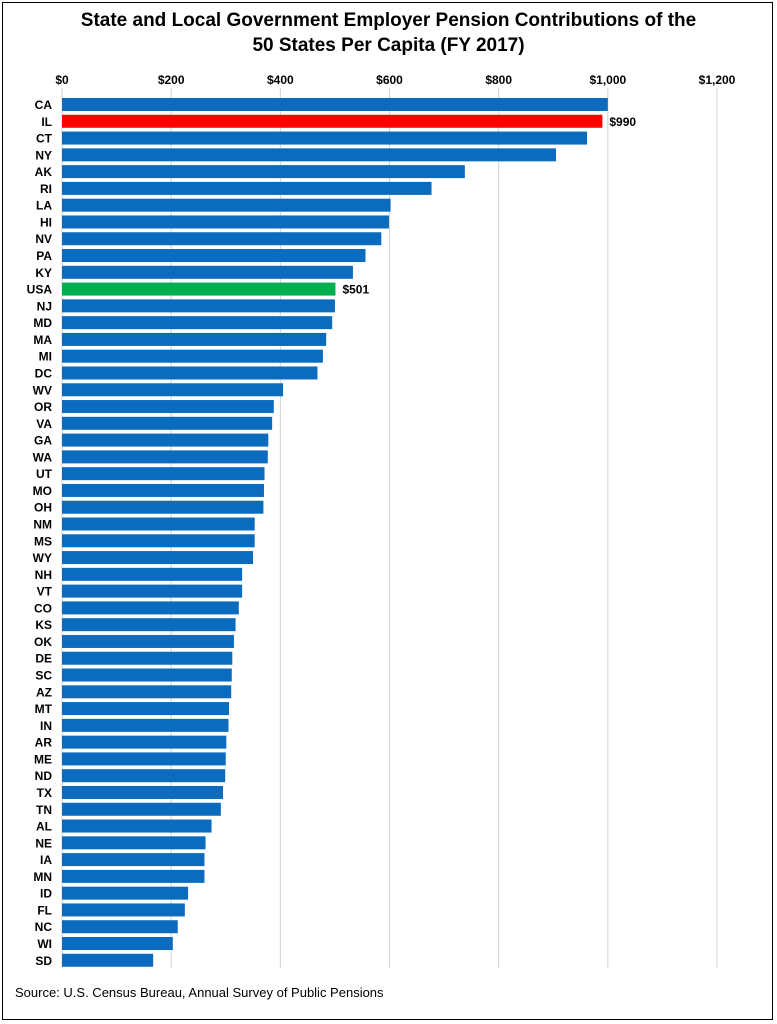 This screenshot has height=1024, width=777. Describe the element at coordinates (44, 306) in the screenshot. I see `category-label-nj: NJ` at that location.